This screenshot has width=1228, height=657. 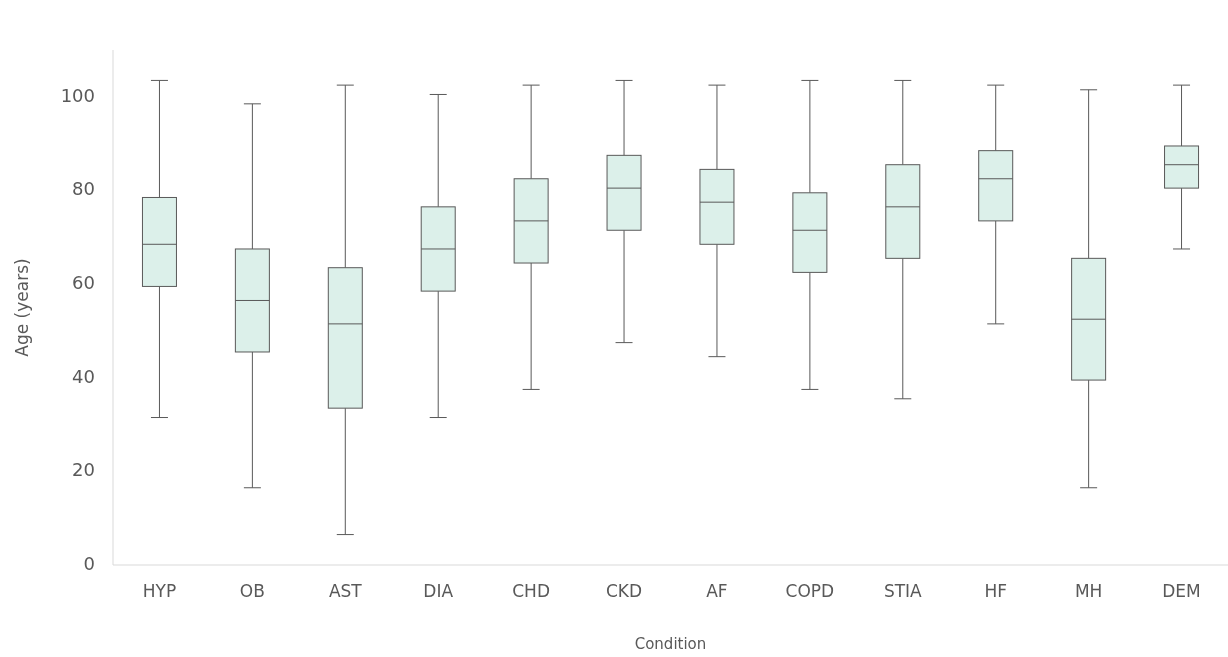 What do you see at coordinates (22, 307) in the screenshot?
I see `y-axis-title: Age (years)` at bounding box center [22, 307].